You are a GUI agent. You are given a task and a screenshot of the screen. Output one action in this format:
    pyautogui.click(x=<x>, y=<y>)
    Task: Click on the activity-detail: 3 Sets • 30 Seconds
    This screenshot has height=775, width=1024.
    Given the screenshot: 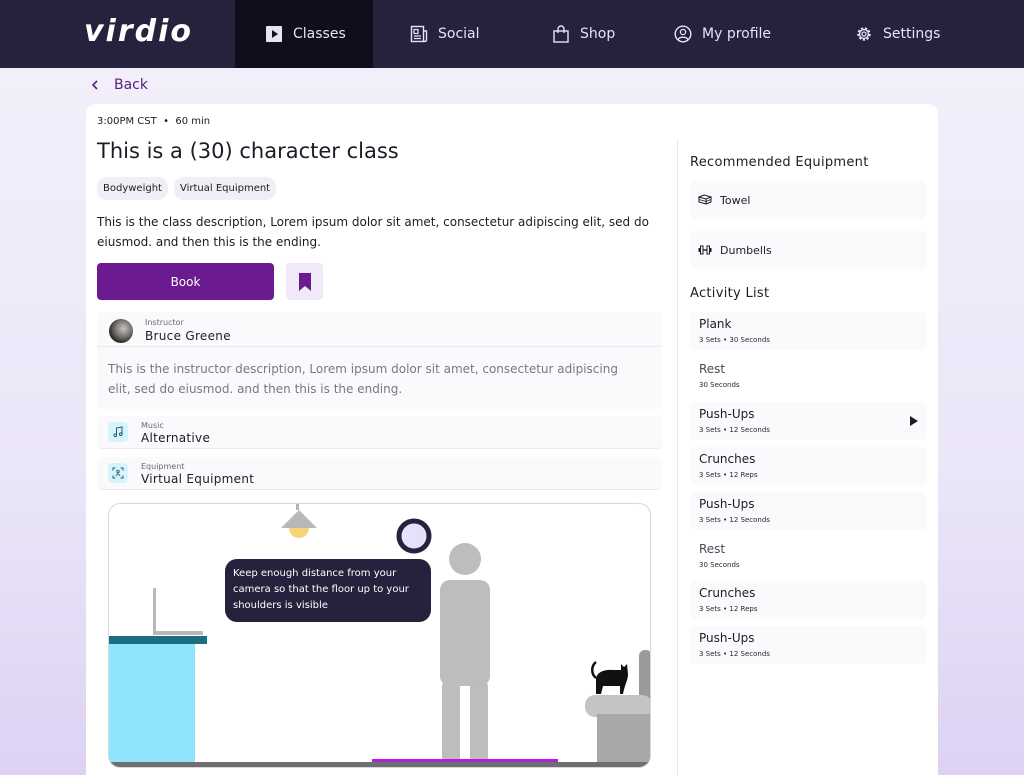 What is the action you would take?
    pyautogui.click(x=734, y=340)
    